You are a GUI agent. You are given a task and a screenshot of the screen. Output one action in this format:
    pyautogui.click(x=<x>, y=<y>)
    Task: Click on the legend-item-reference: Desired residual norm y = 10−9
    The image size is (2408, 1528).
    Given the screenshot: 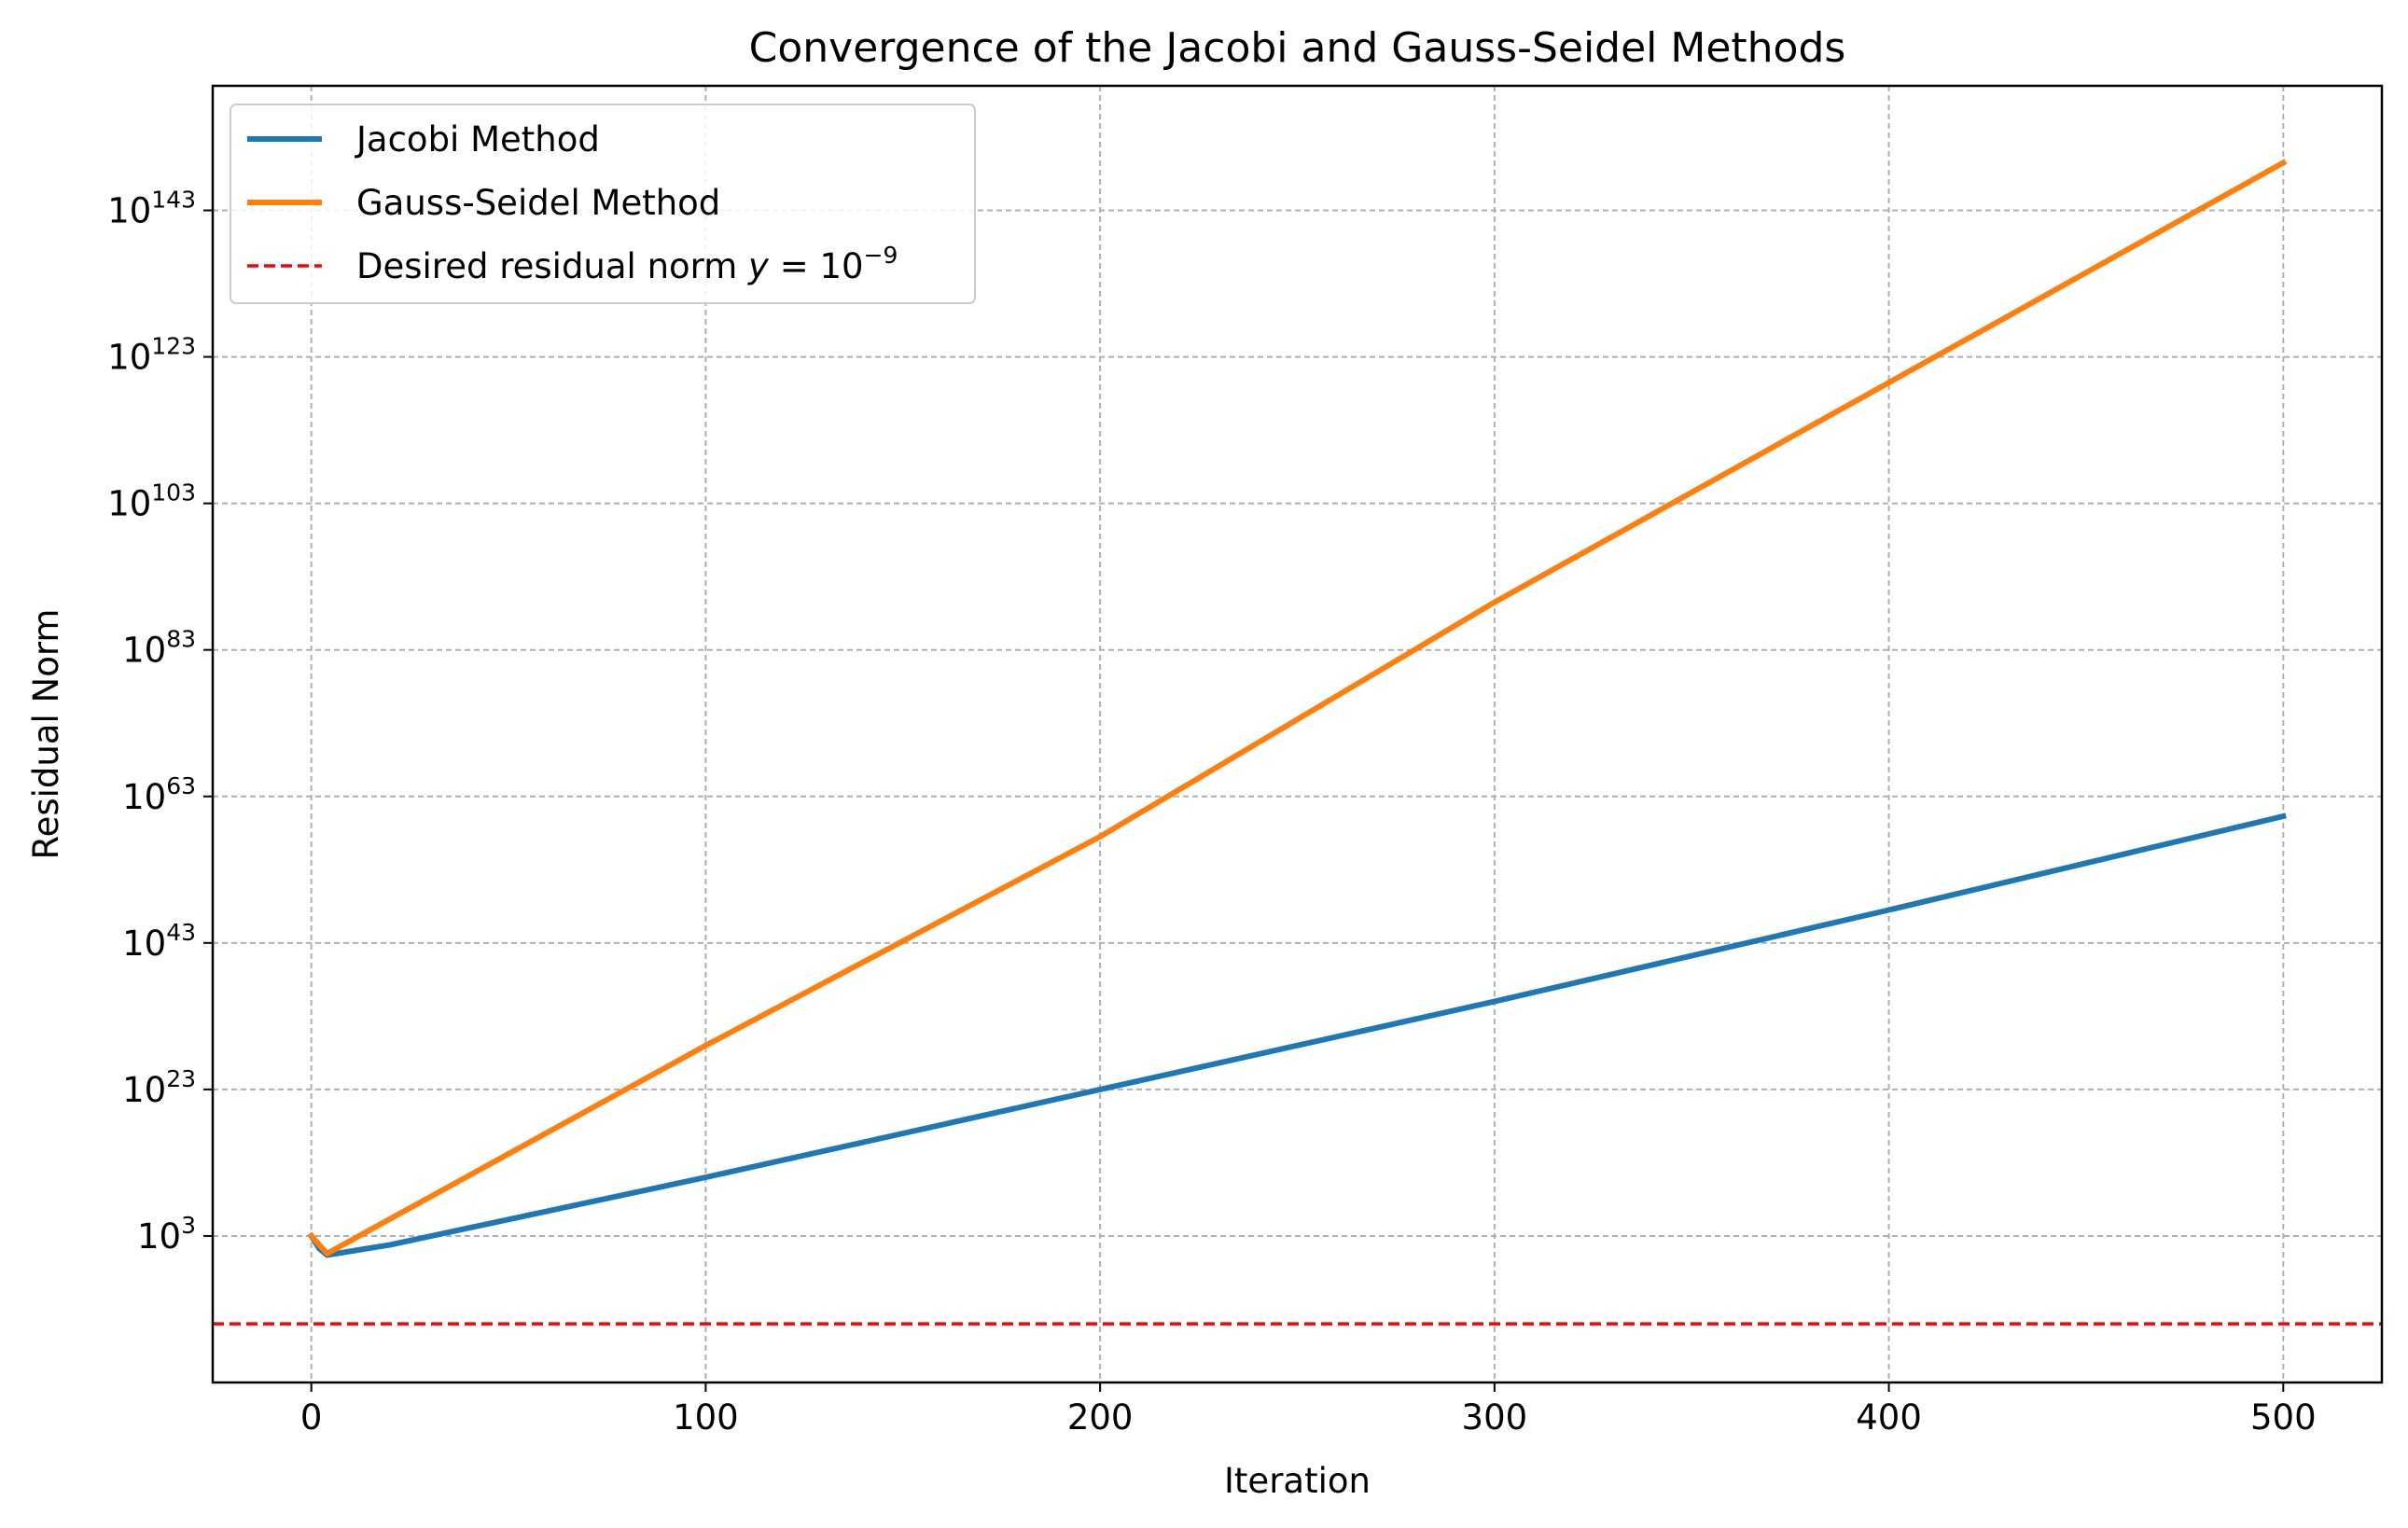 What is the action you would take?
    pyautogui.click(x=573, y=264)
    